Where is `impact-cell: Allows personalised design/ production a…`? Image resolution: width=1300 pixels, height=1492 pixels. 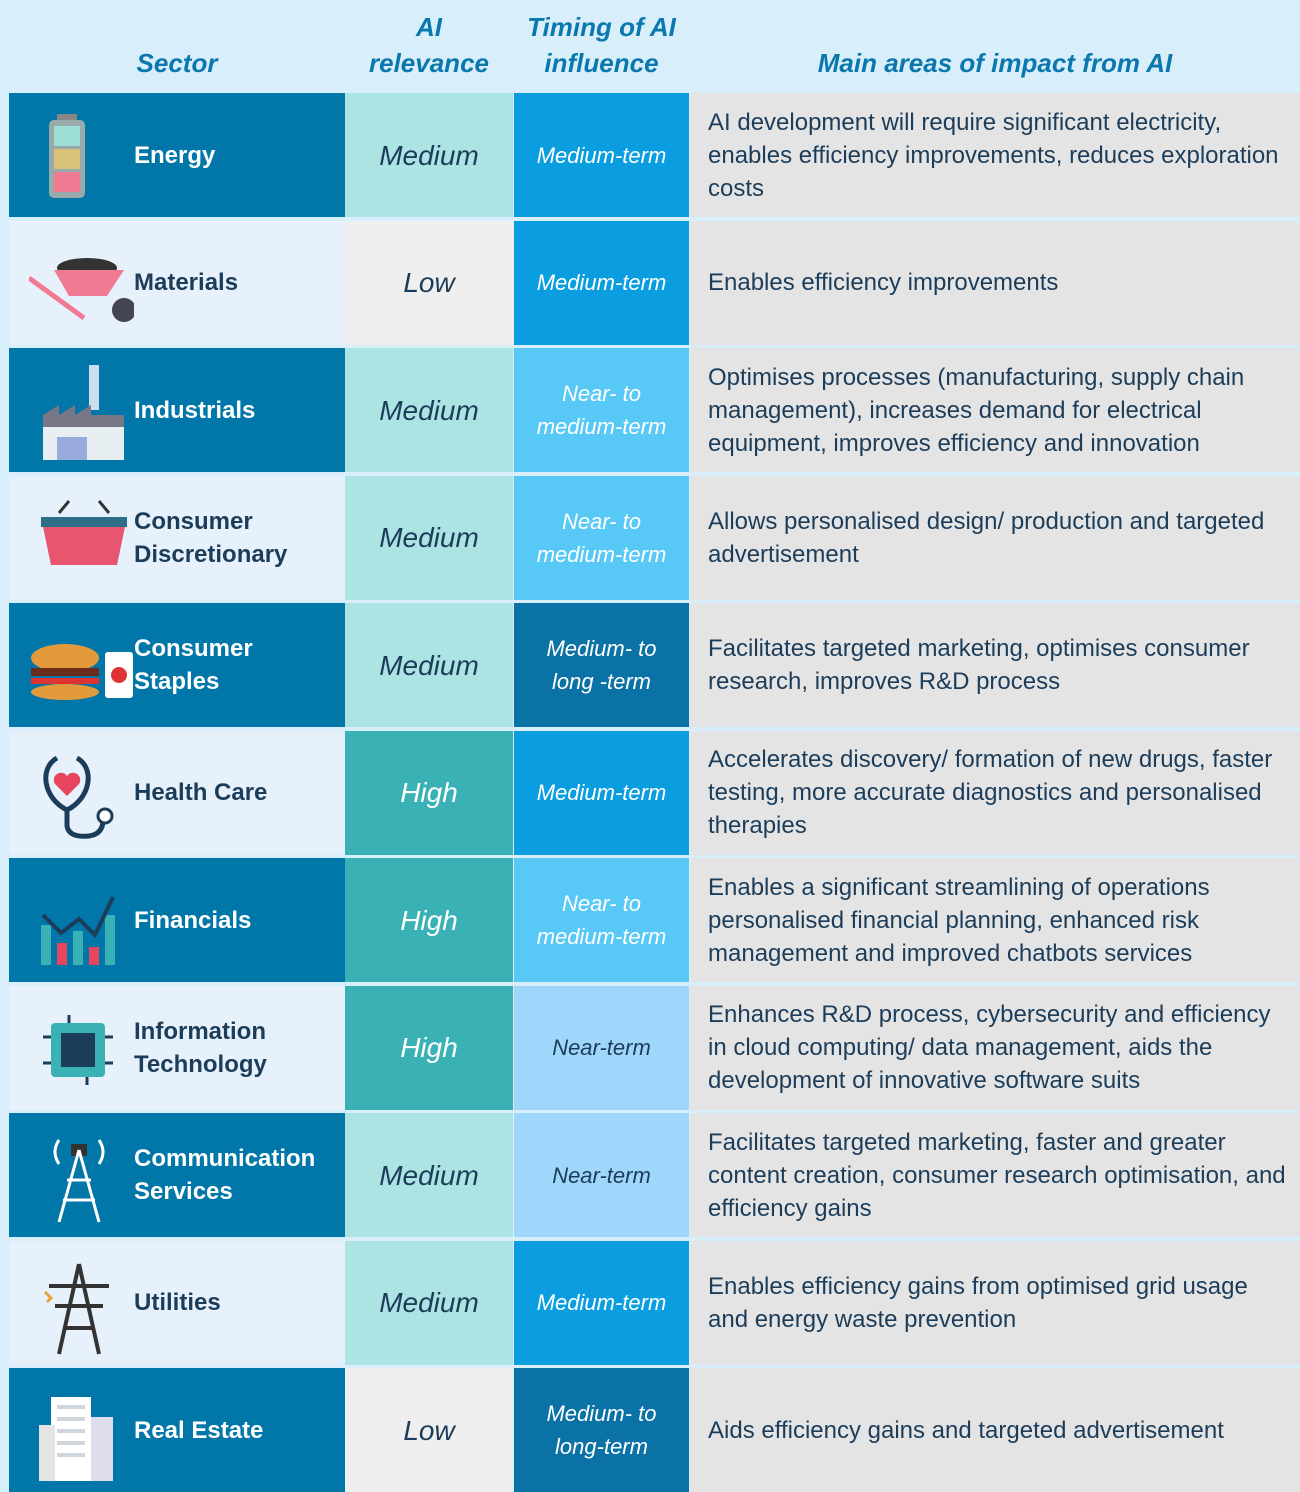
impact-cell: Allows personalised design/ production a… is located at coordinates (995, 537).